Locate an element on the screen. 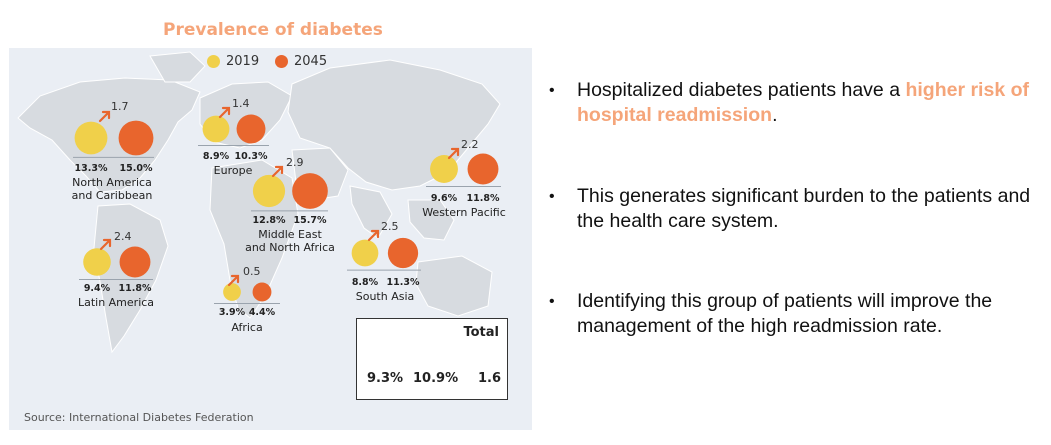 The width and height of the screenshot is (1051, 445). increase-label-western-pacific: 2.2 is located at coordinates (470, 144).